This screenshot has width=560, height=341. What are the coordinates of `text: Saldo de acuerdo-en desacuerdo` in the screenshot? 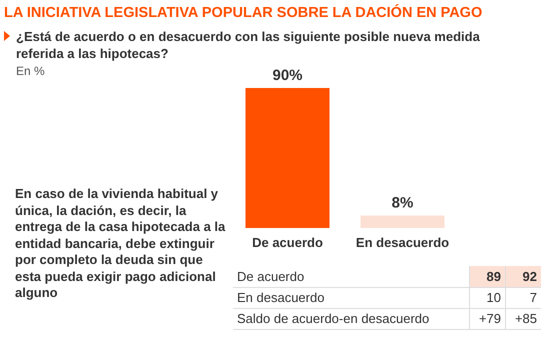 It's located at (351, 318).